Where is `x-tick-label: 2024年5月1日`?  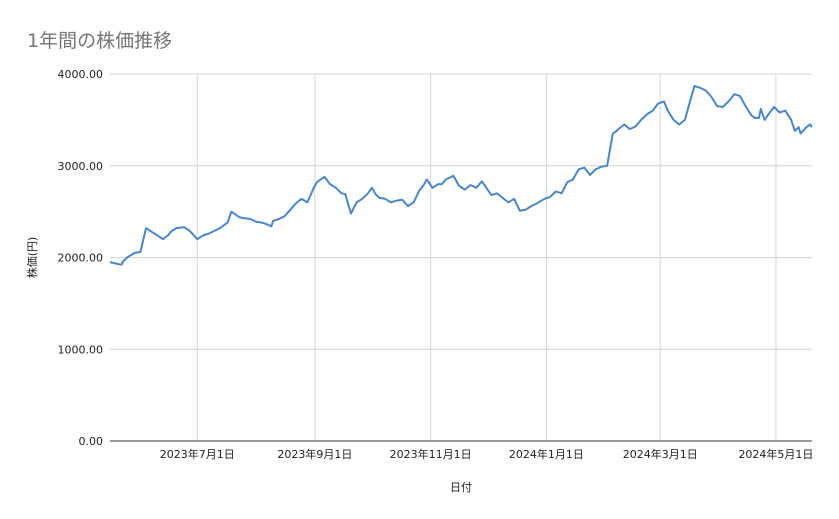
x-tick-label: 2024年5月1日 is located at coordinates (775, 454).